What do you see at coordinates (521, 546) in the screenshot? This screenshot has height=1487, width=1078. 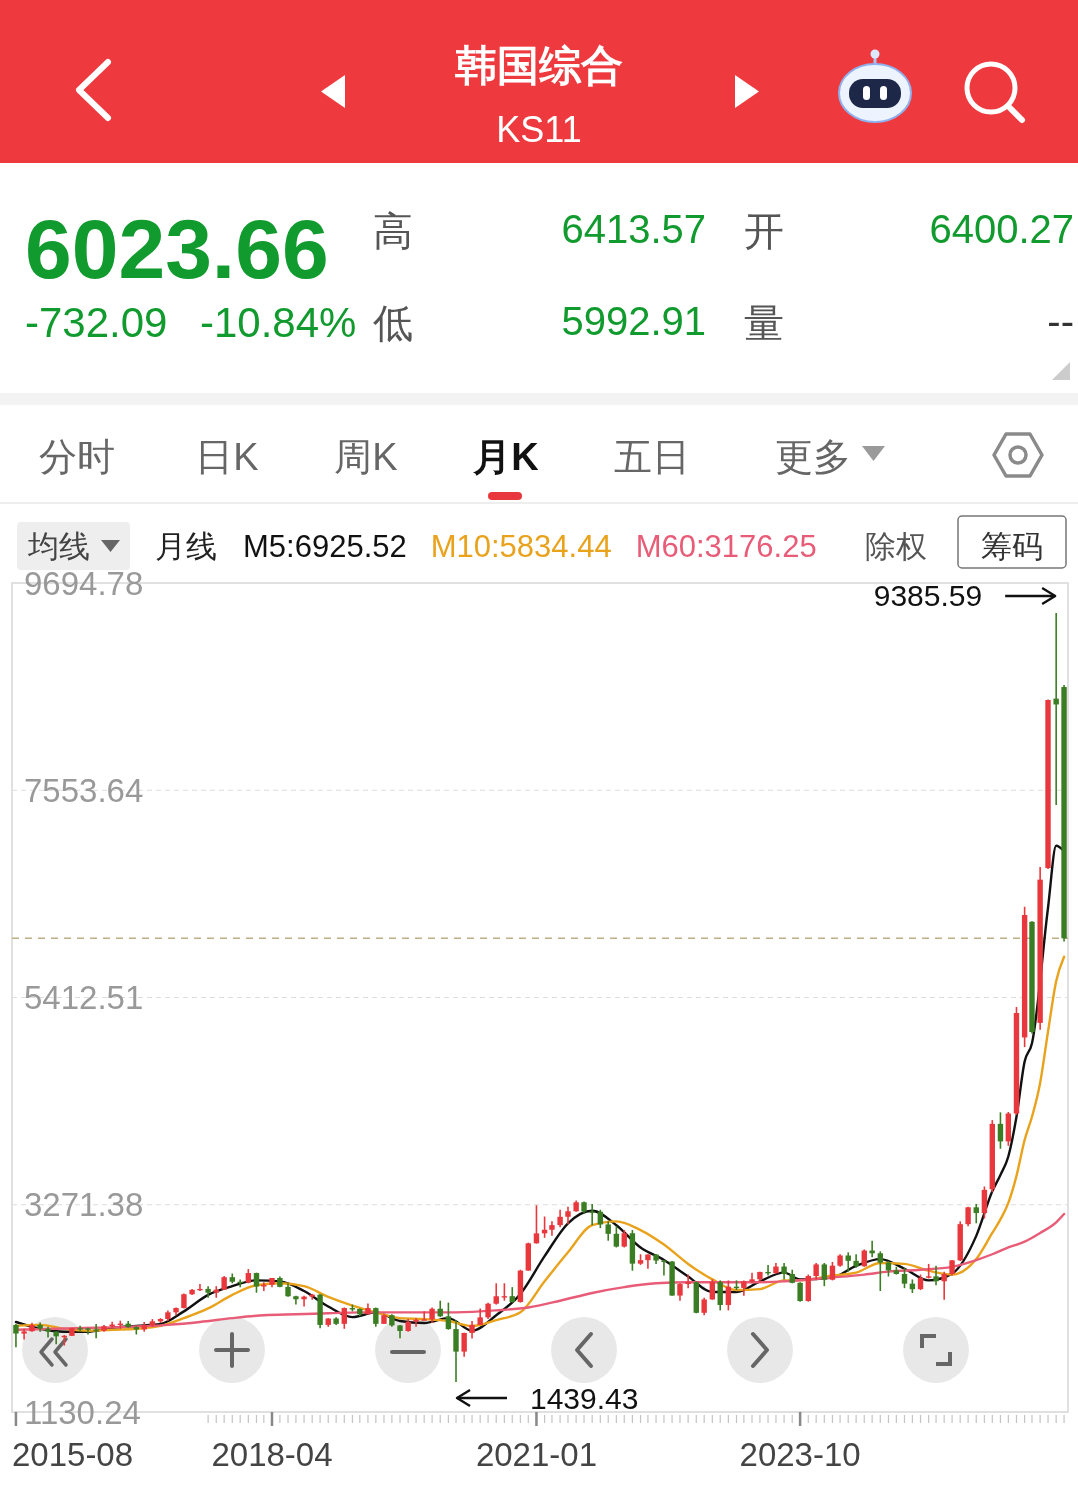 I see `text: M10:5834.44` at bounding box center [521, 546].